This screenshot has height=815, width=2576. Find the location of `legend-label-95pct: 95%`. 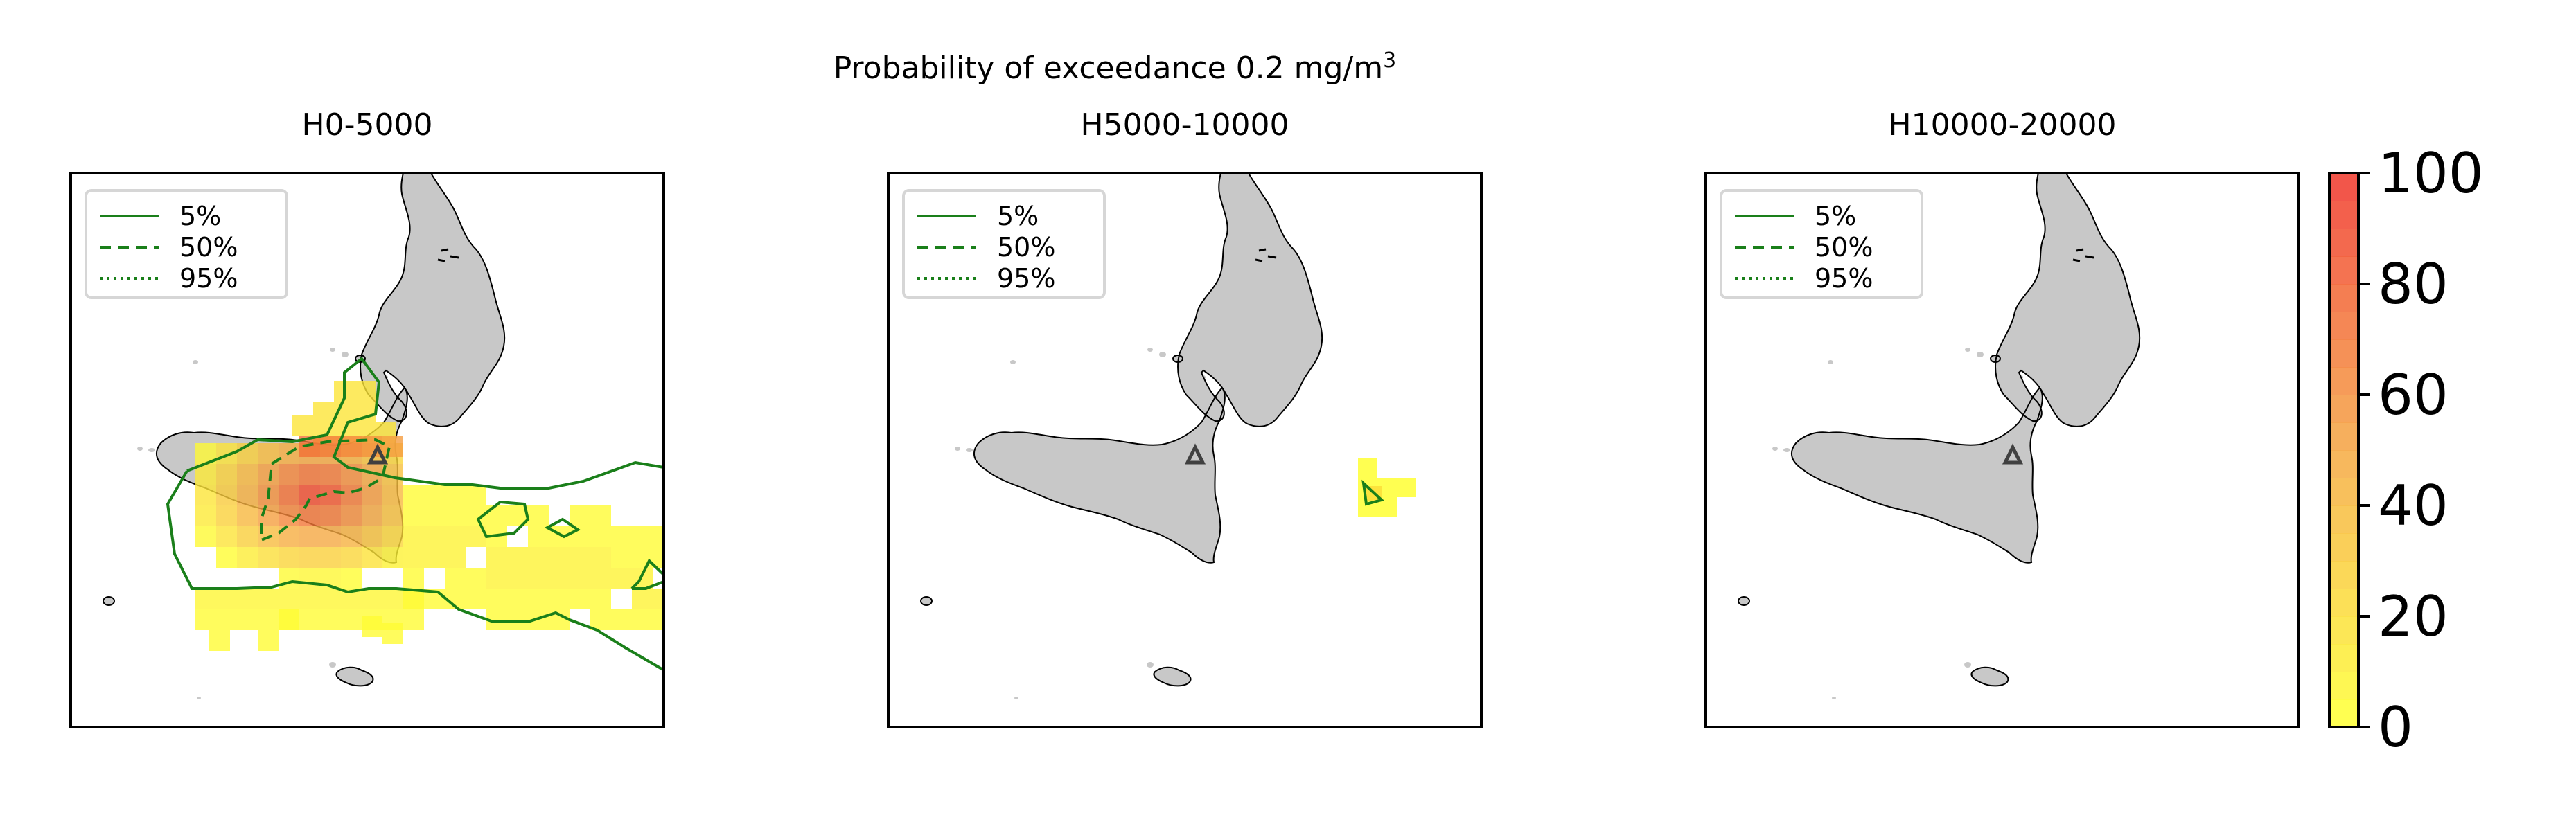

legend-label-95pct: 95% is located at coordinates (1026, 278).